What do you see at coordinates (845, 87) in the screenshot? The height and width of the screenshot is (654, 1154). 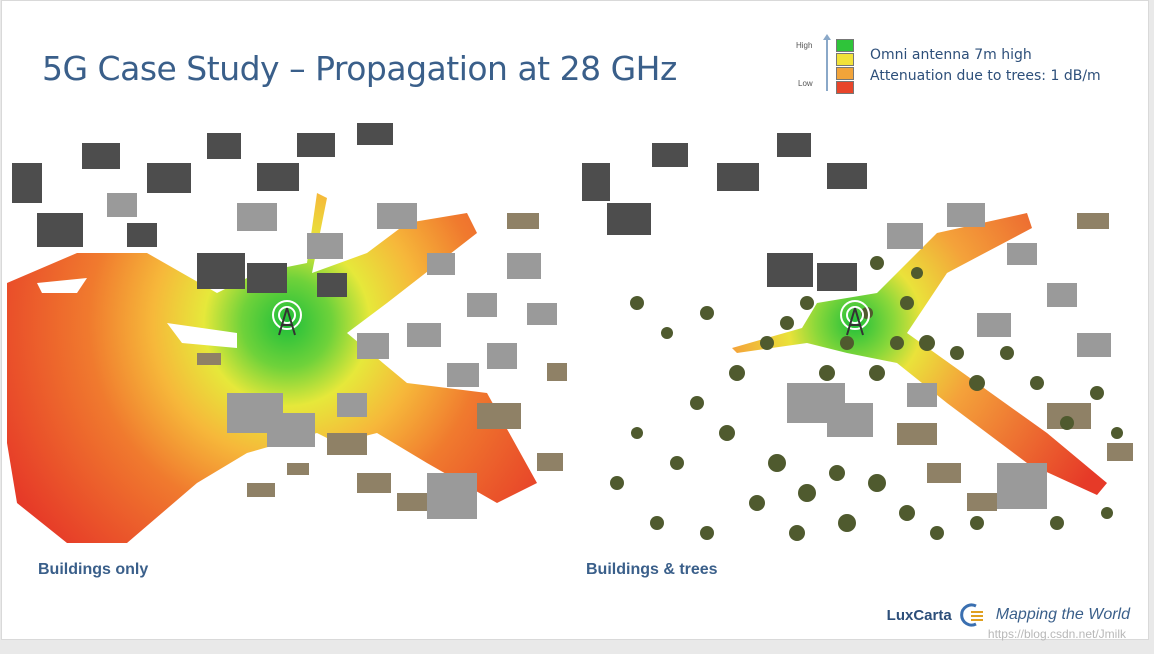 I see `legend-swatch-red` at bounding box center [845, 87].